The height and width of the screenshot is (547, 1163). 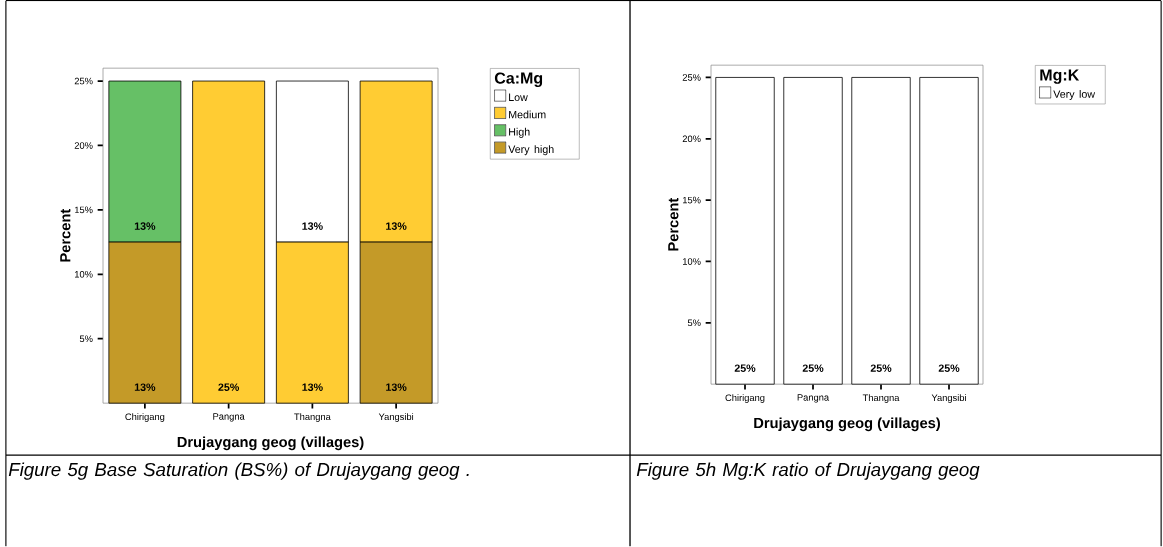 I want to click on legend-title: Ca:Mg, so click(x=518, y=80).